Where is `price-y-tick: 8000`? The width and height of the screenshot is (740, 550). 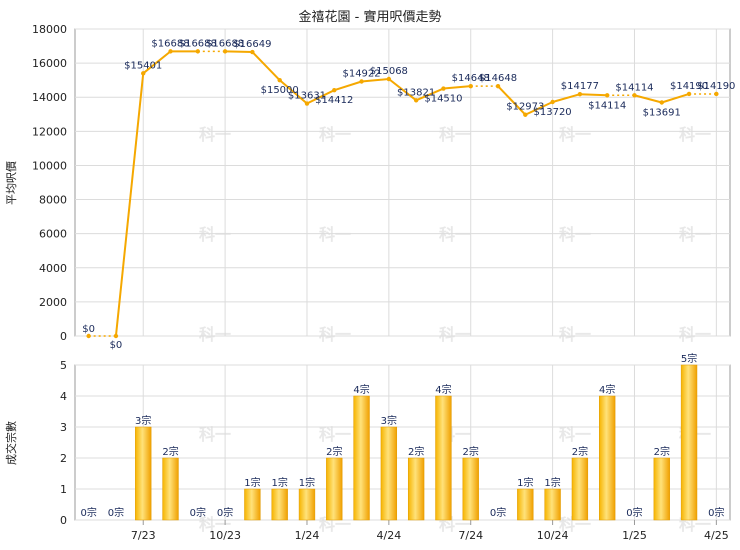 price-y-tick: 8000 is located at coordinates (53, 200).